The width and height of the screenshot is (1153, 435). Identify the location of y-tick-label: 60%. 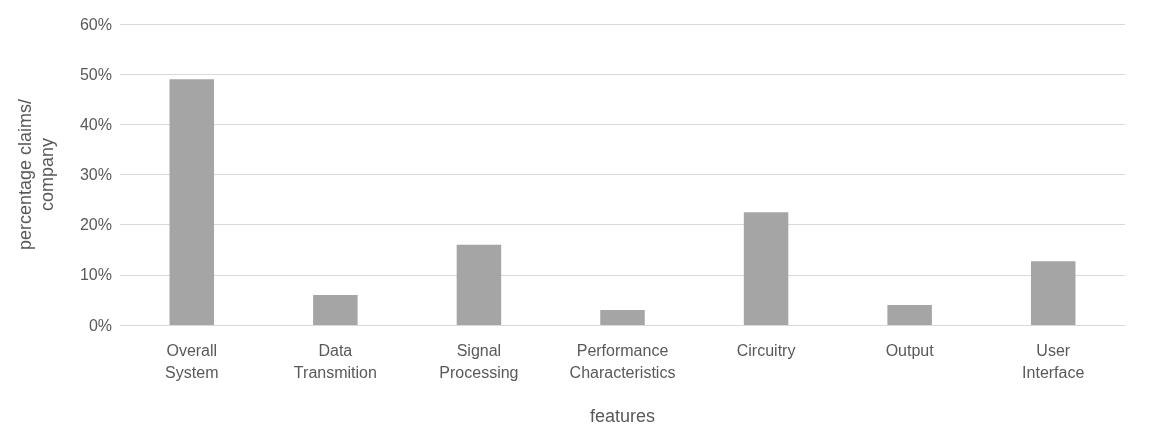
(95, 24).